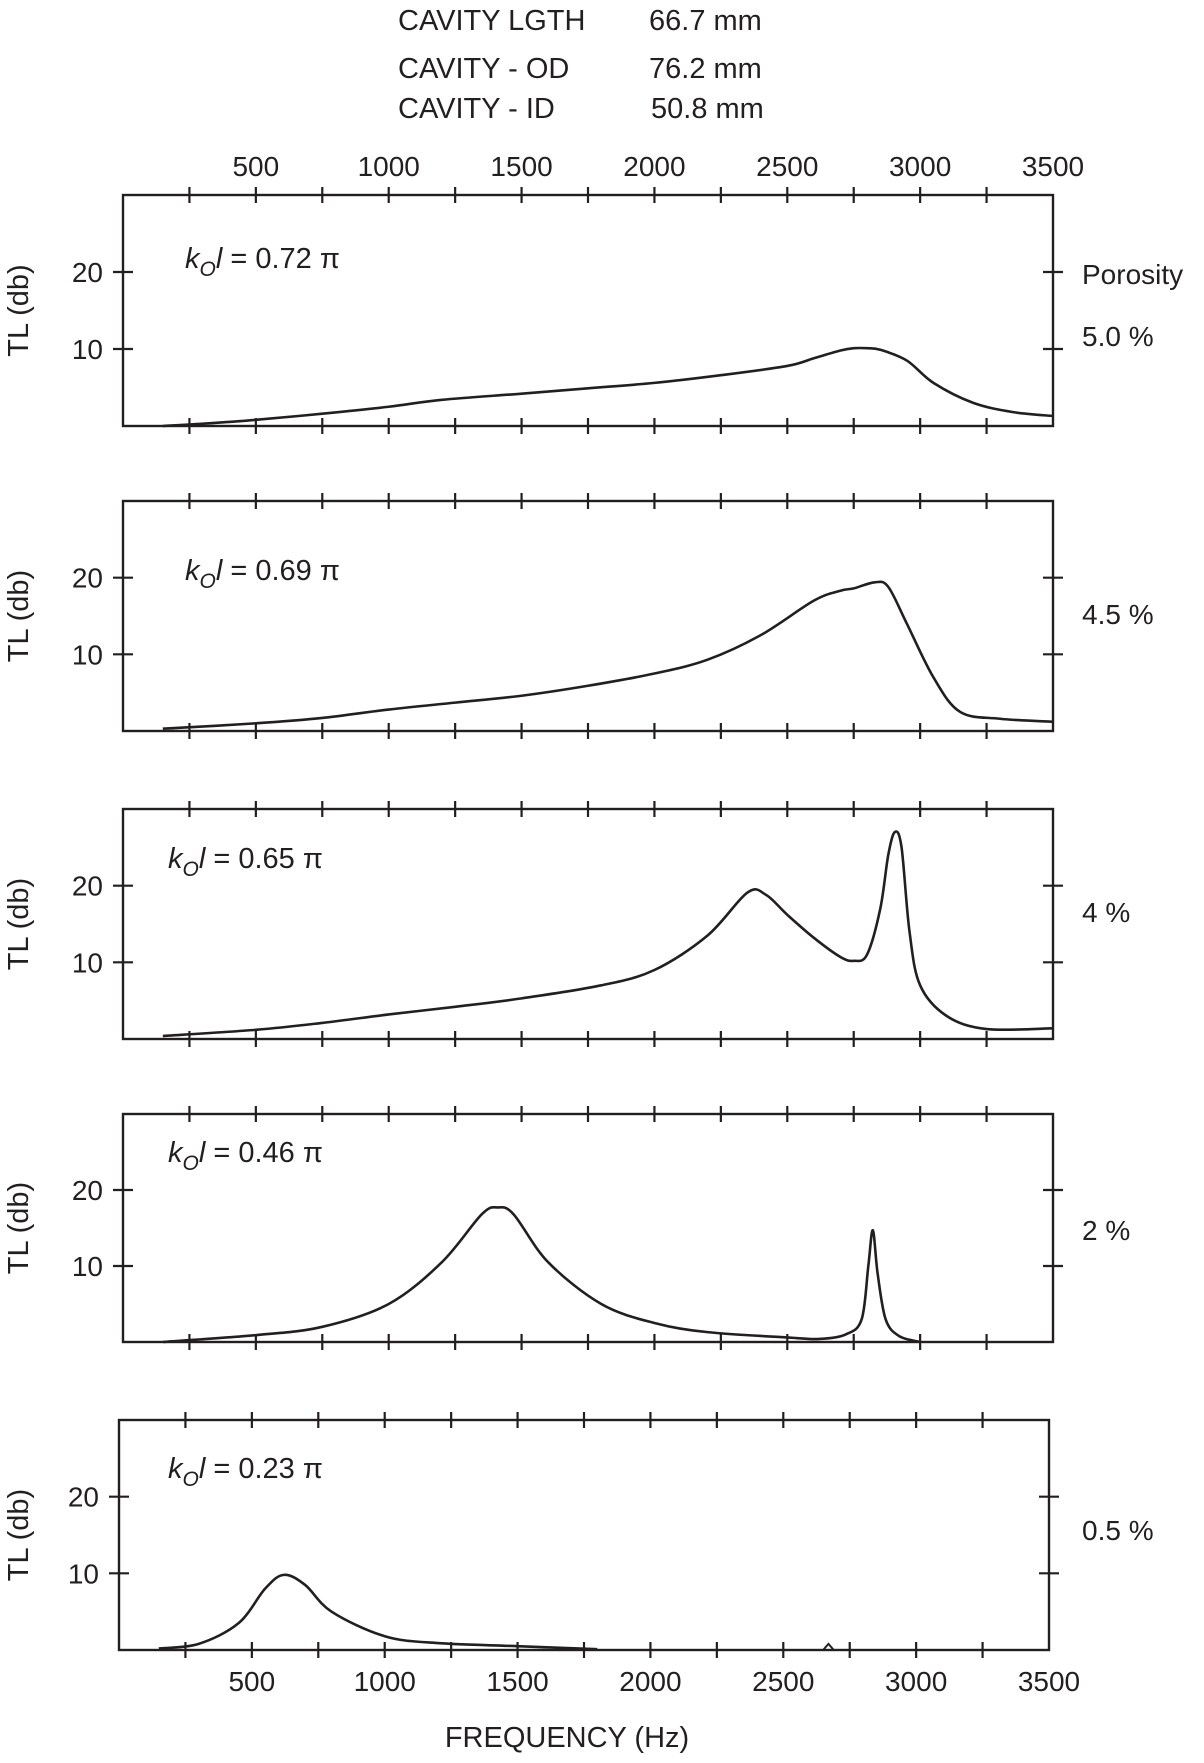 The image size is (1204, 1763). Describe the element at coordinates (1118, 1530) in the screenshot. I see `porosity-label: 0.5 %` at that location.